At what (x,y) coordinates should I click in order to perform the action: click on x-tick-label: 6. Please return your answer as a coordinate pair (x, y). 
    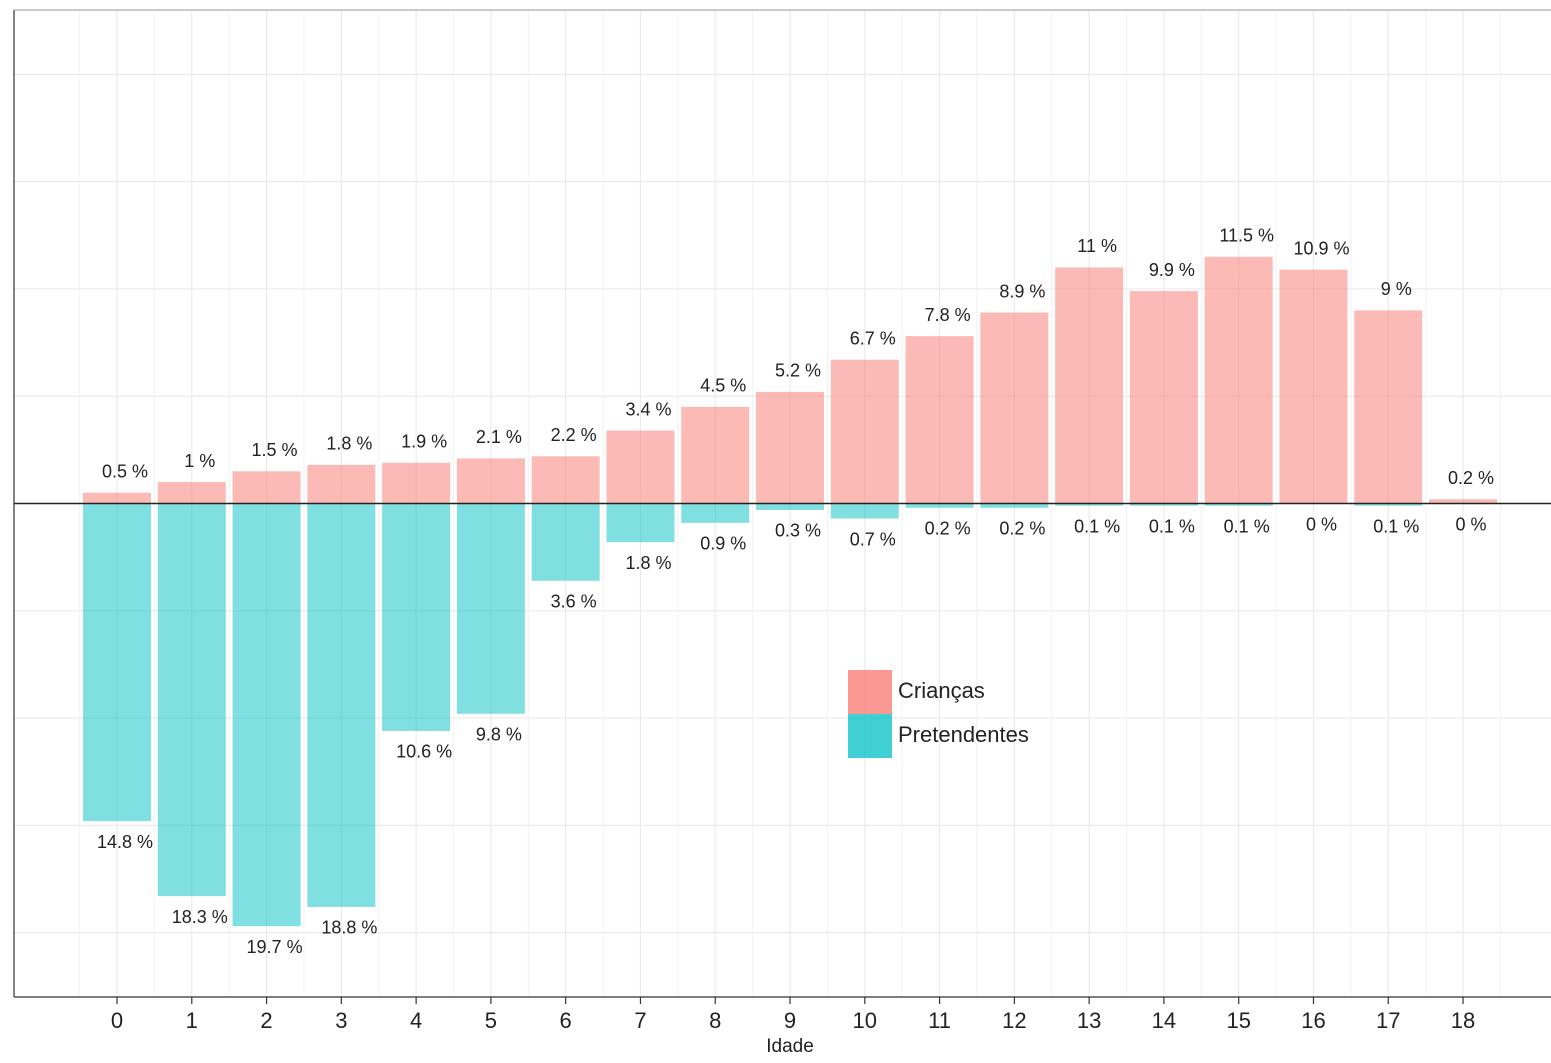
    Looking at the image, I should click on (566, 1020).